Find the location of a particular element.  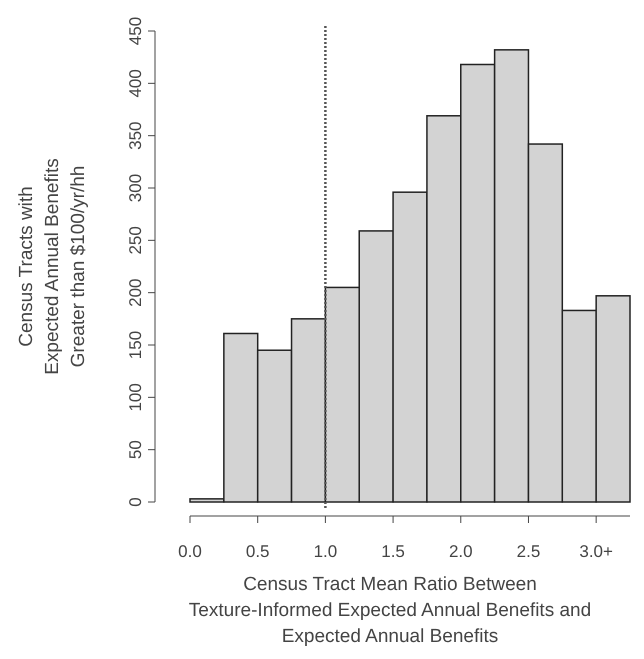

y-tick-label: 250 is located at coordinates (135, 240).